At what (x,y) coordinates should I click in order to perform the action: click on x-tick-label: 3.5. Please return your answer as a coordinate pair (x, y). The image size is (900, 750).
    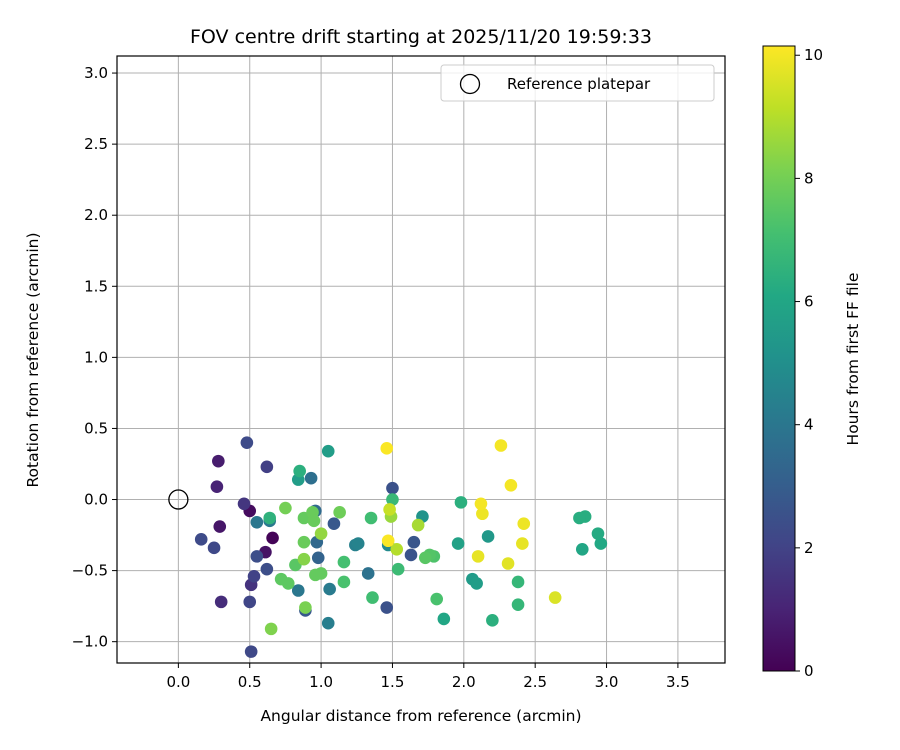
    Looking at the image, I should click on (678, 682).